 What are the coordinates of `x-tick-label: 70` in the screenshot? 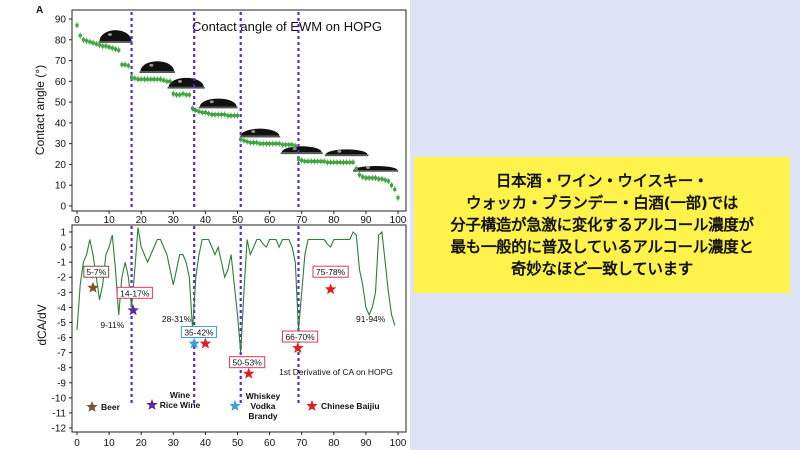 It's located at (302, 443).